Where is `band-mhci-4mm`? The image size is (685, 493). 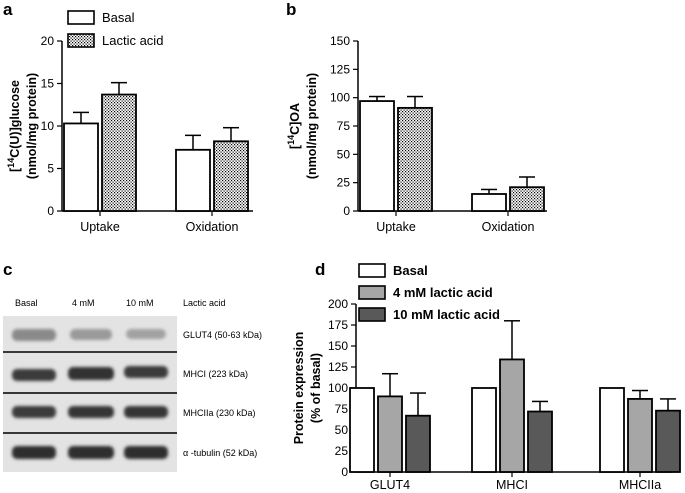 band-mhci-4mm is located at coordinates (91, 373).